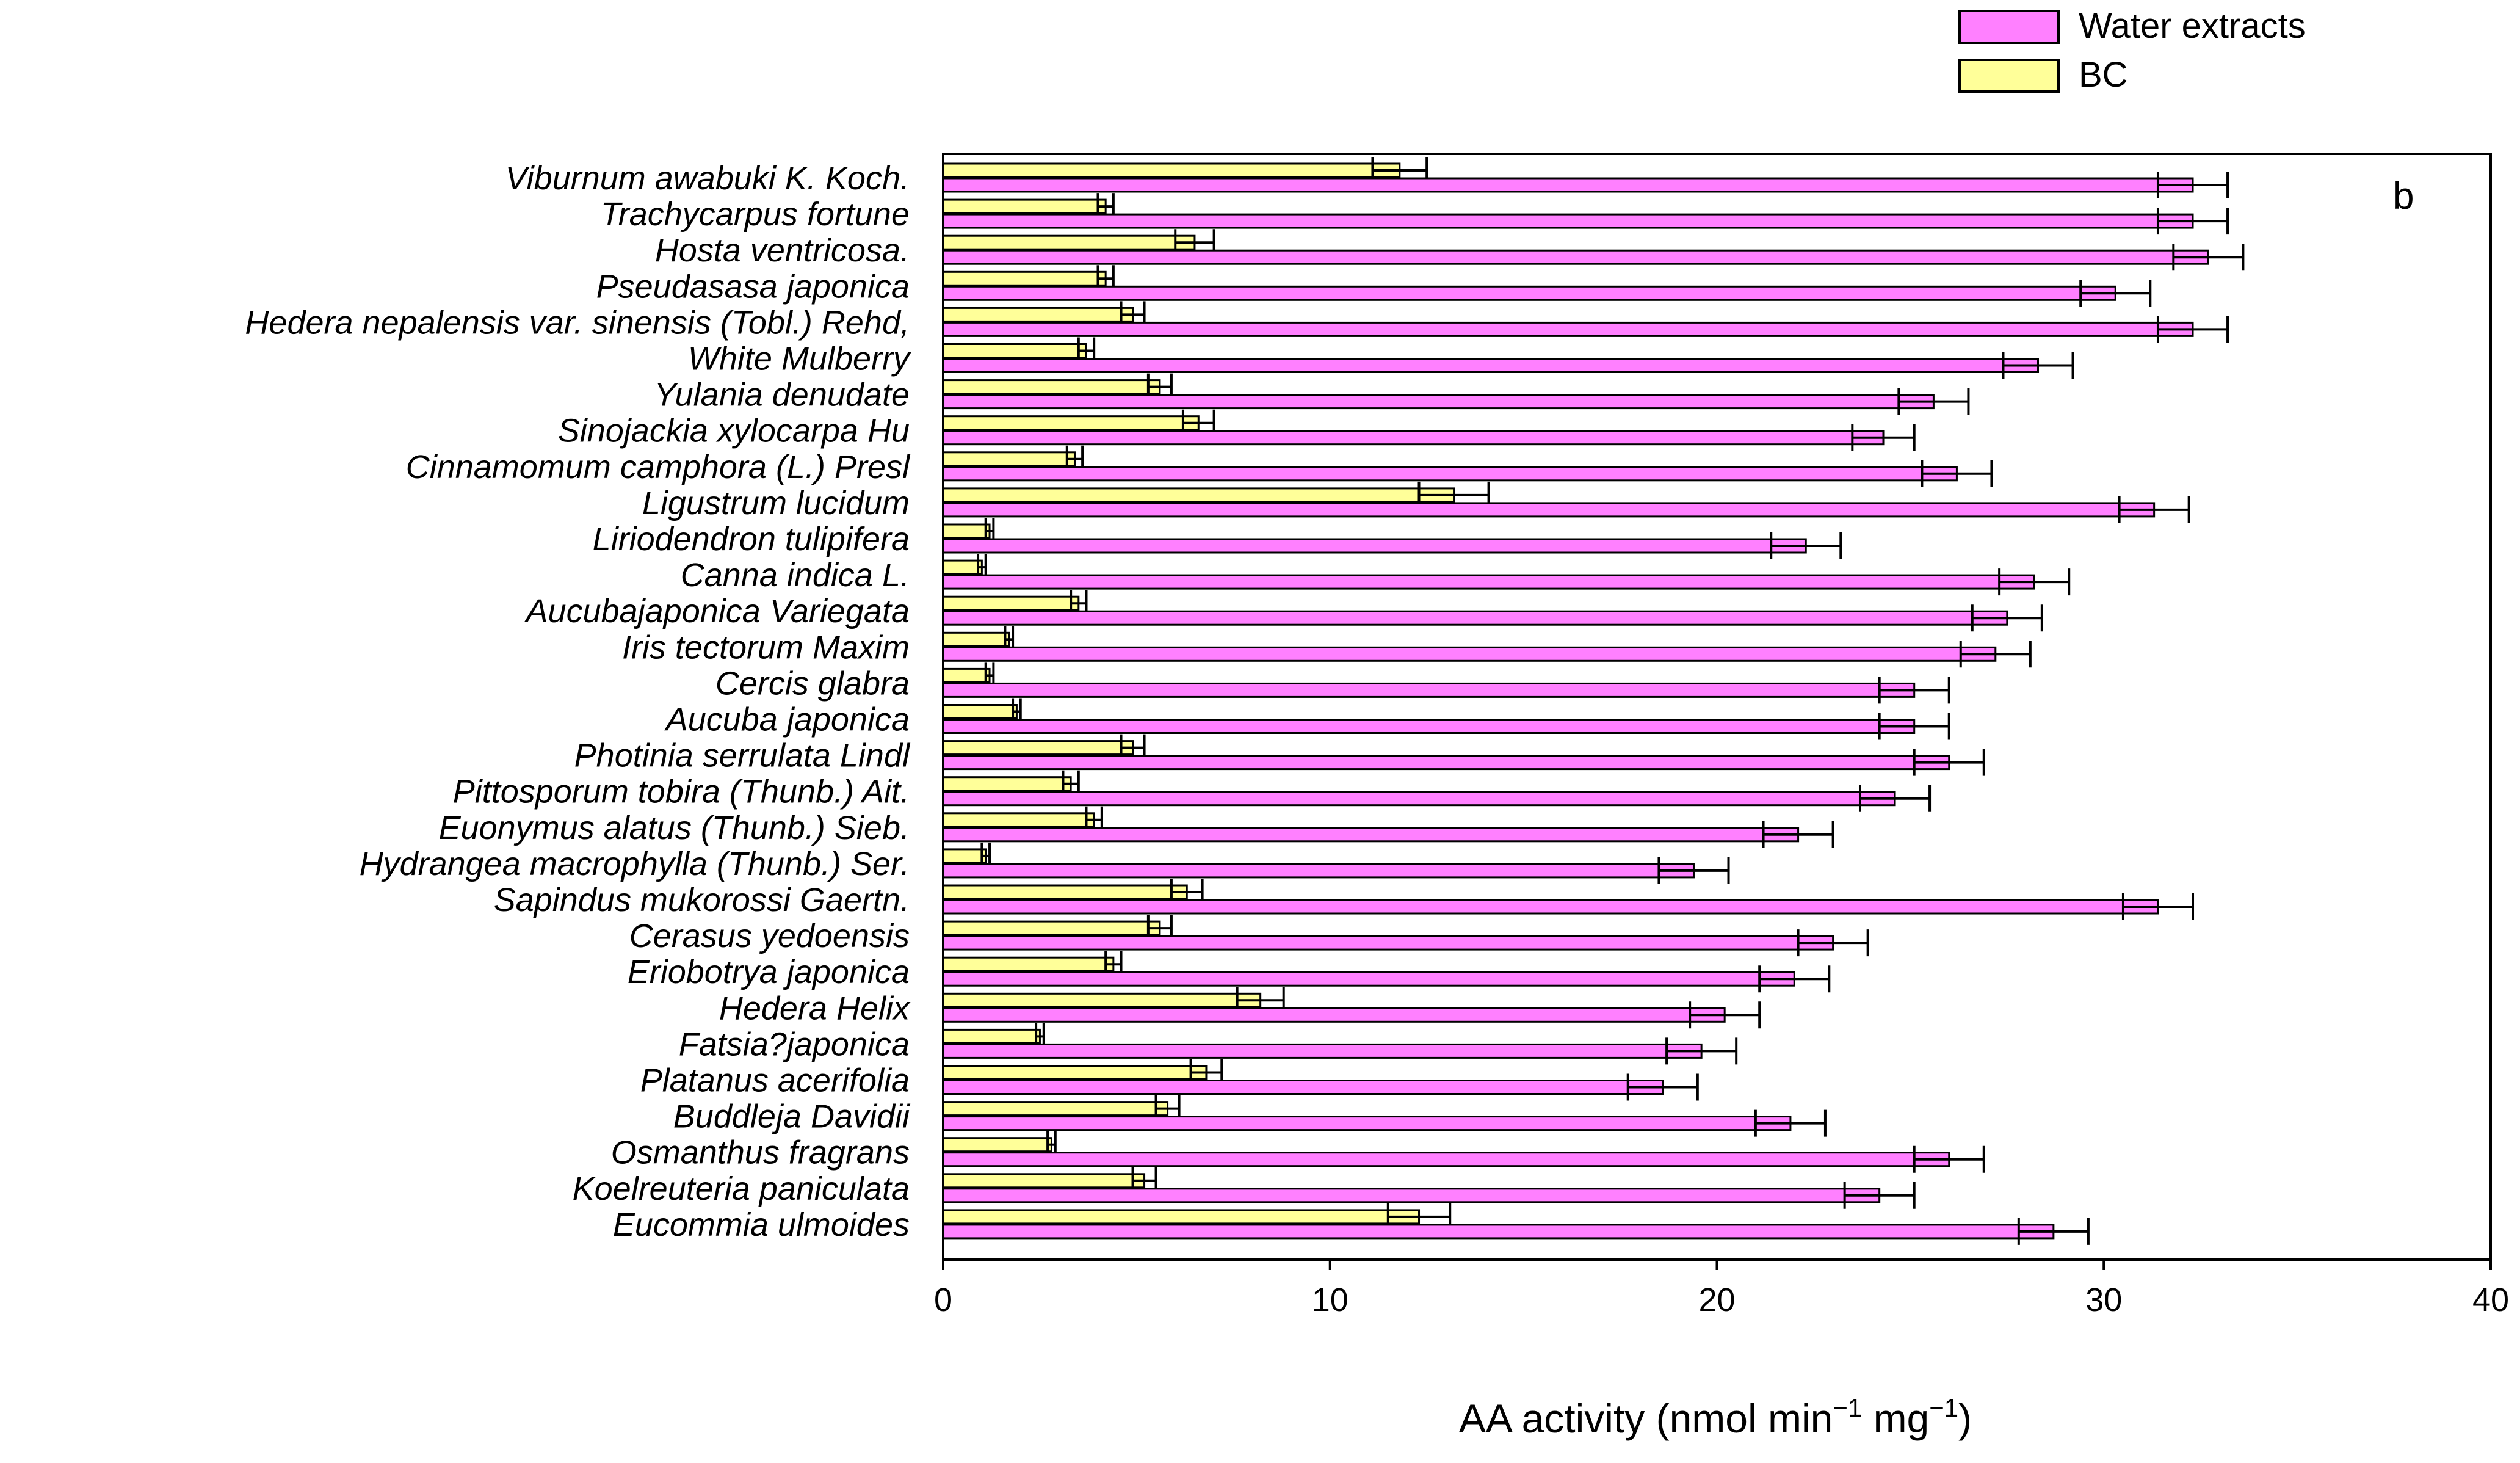  Describe the element at coordinates (775, 1080) in the screenshot. I see `category-label: Platanus acerifolia` at that location.